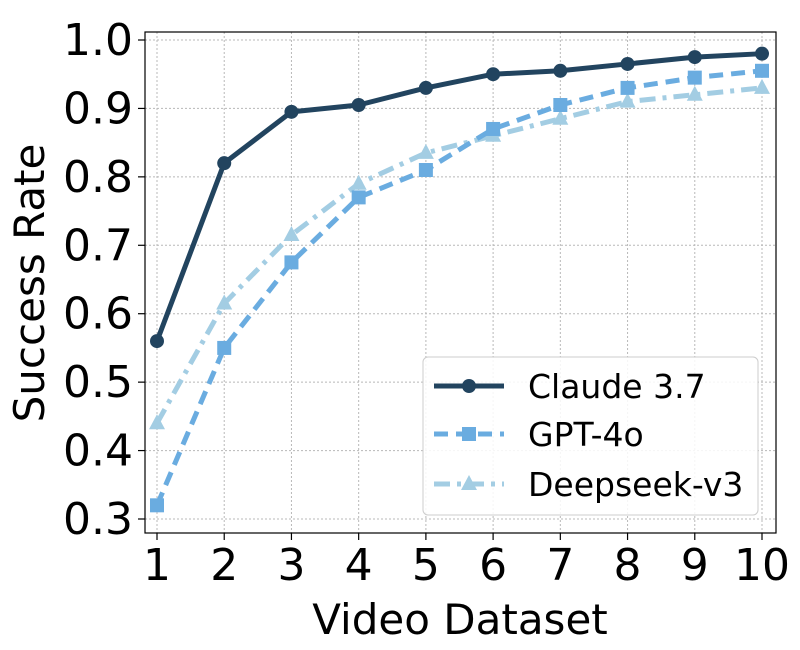 The image size is (800, 650). I want to click on x-tick-label: 3, so click(291, 565).